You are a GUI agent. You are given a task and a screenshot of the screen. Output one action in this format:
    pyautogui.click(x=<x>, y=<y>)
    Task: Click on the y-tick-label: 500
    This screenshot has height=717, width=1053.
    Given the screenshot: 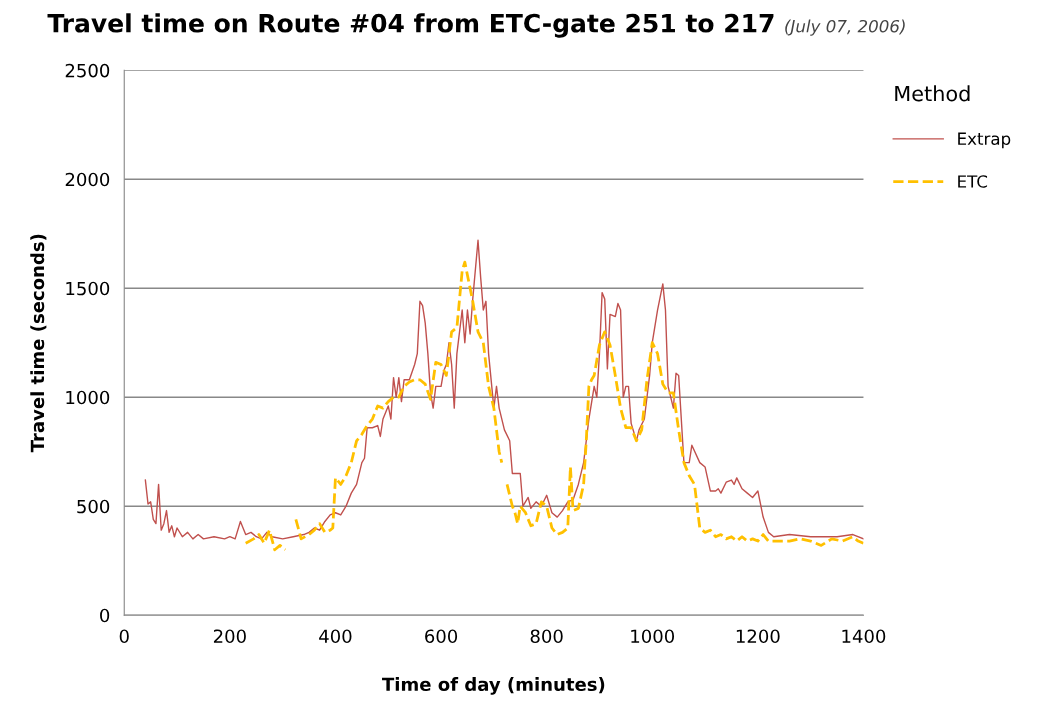 What is the action you would take?
    pyautogui.click(x=93, y=506)
    